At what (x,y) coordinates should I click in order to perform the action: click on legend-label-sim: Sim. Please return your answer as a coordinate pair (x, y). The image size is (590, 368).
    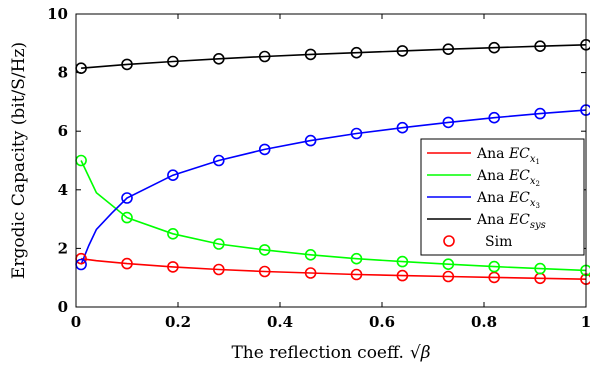
    Looking at the image, I should click on (498, 242).